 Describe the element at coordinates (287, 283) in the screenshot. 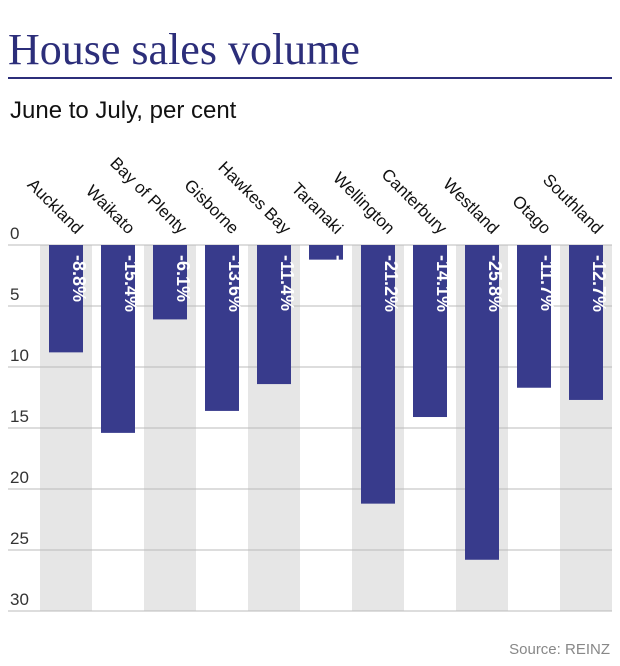

I see `value-label: -11.4%` at that location.